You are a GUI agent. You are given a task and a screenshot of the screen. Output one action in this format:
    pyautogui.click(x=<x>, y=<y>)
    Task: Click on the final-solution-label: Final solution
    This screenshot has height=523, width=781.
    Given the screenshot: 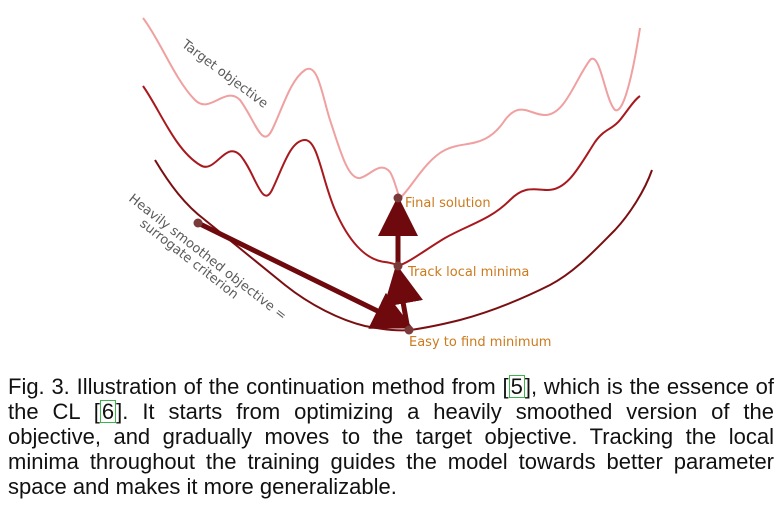 What is the action you would take?
    pyautogui.click(x=448, y=203)
    